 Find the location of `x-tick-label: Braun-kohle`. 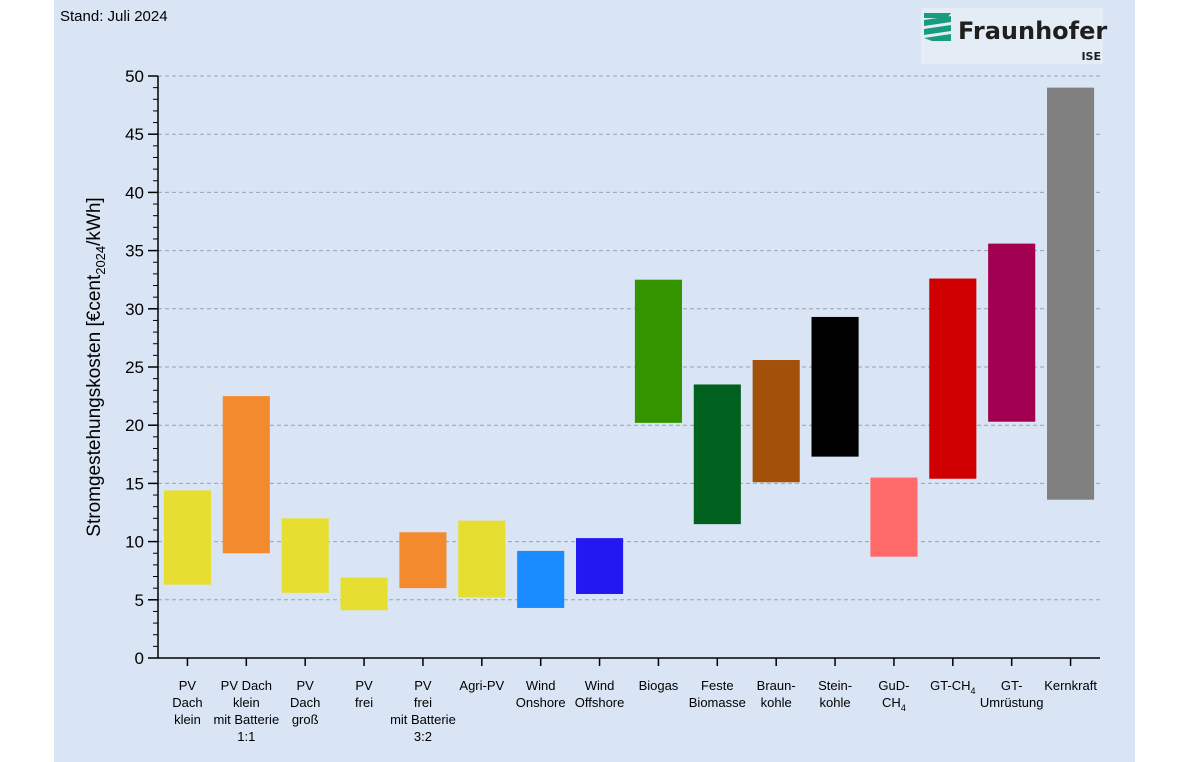

x-tick-label: Braun-kohle is located at coordinates (776, 694).